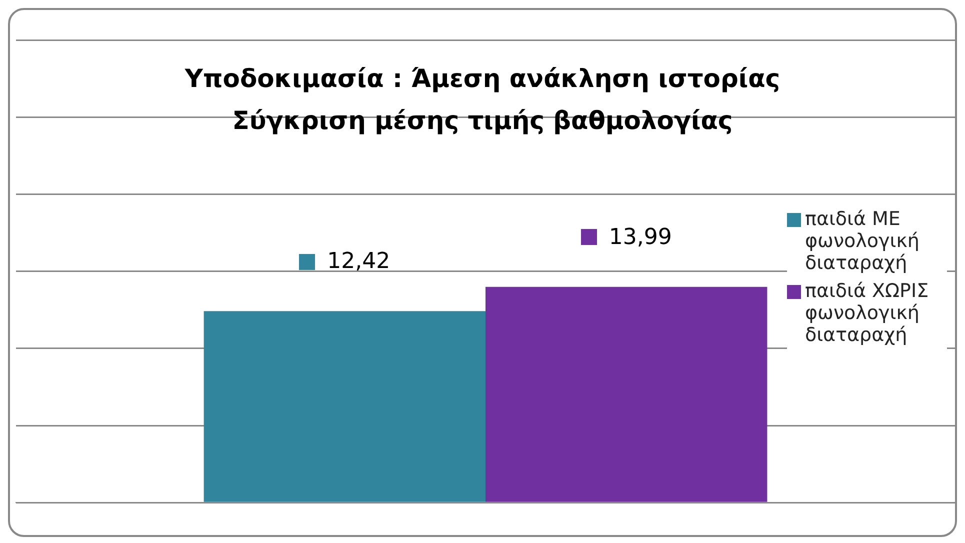 The image size is (965, 543). I want to click on data-label: 12,42, so click(358, 261).